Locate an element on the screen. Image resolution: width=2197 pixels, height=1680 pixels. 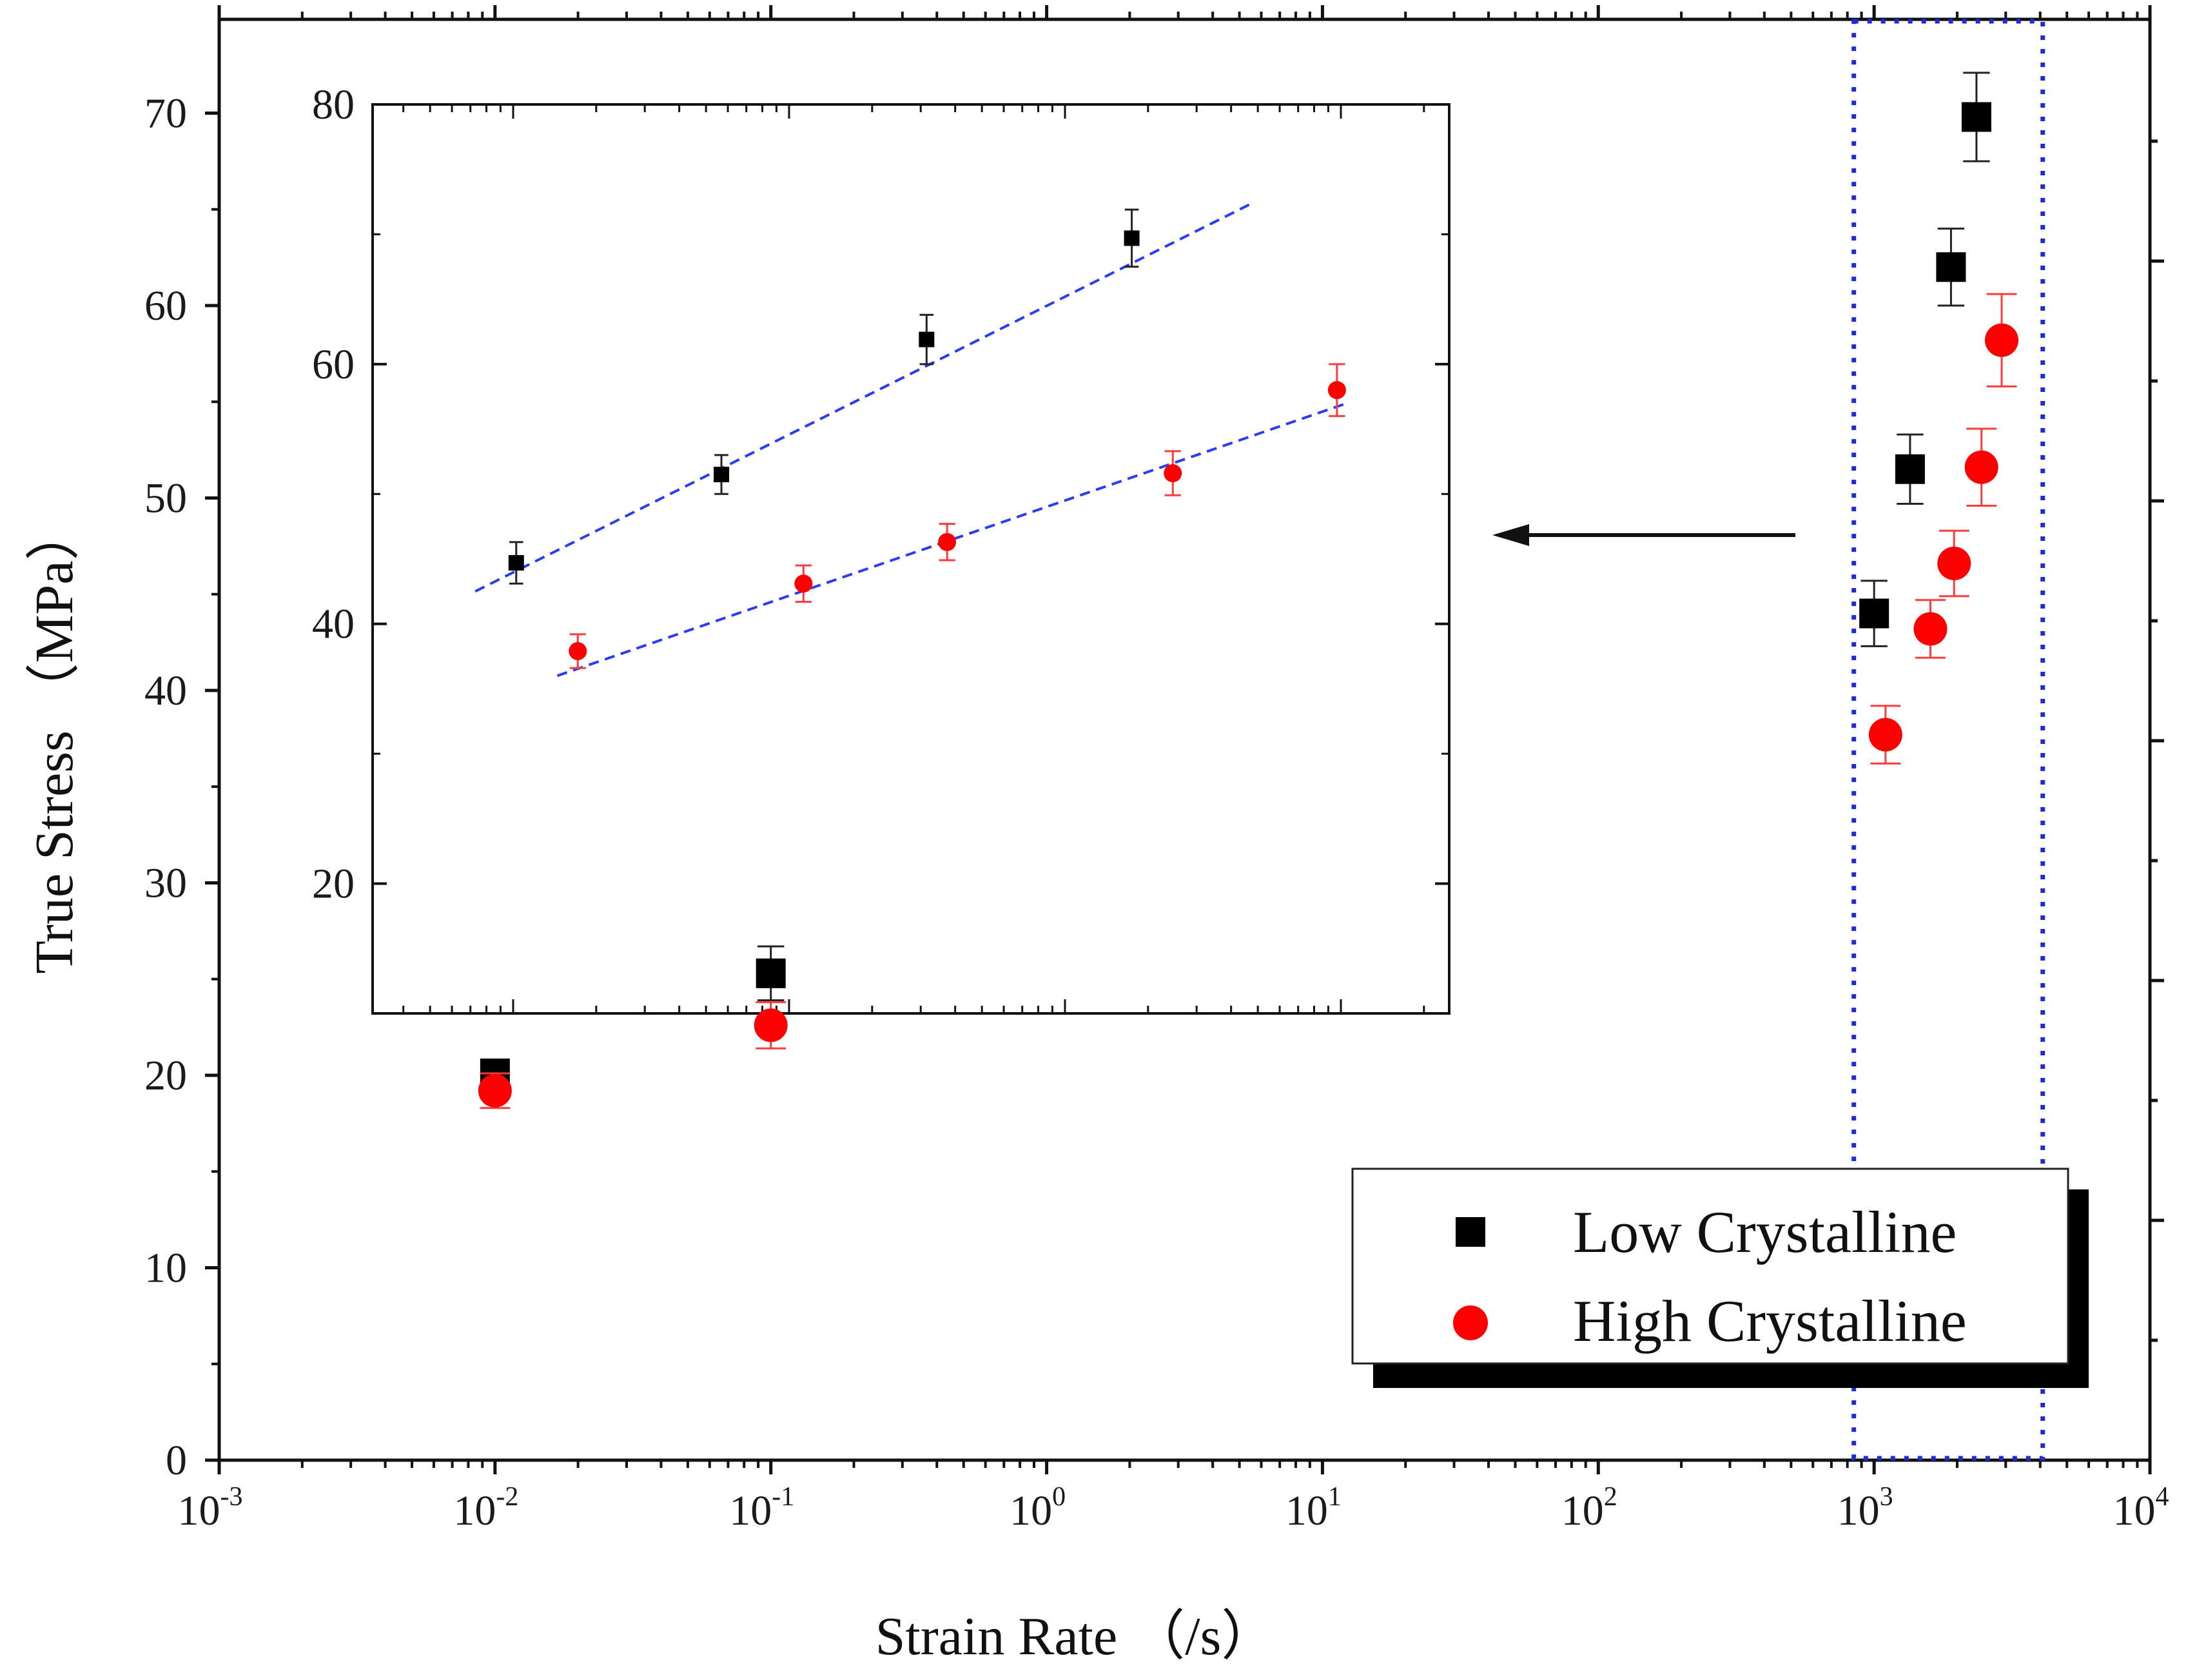
y-tick-label: 30 is located at coordinates (165, 884).